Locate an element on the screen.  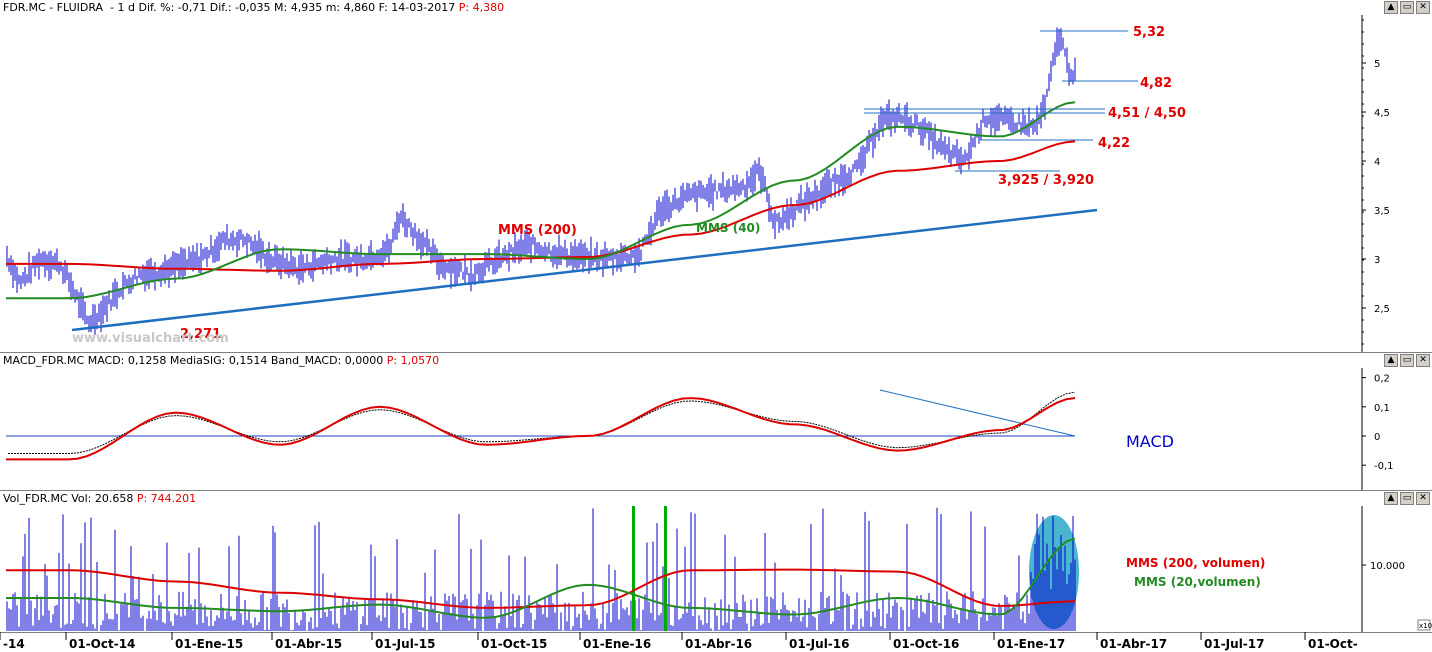
macd-band-value: Band_MACD: 0,0000 is located at coordinates (327, 360).